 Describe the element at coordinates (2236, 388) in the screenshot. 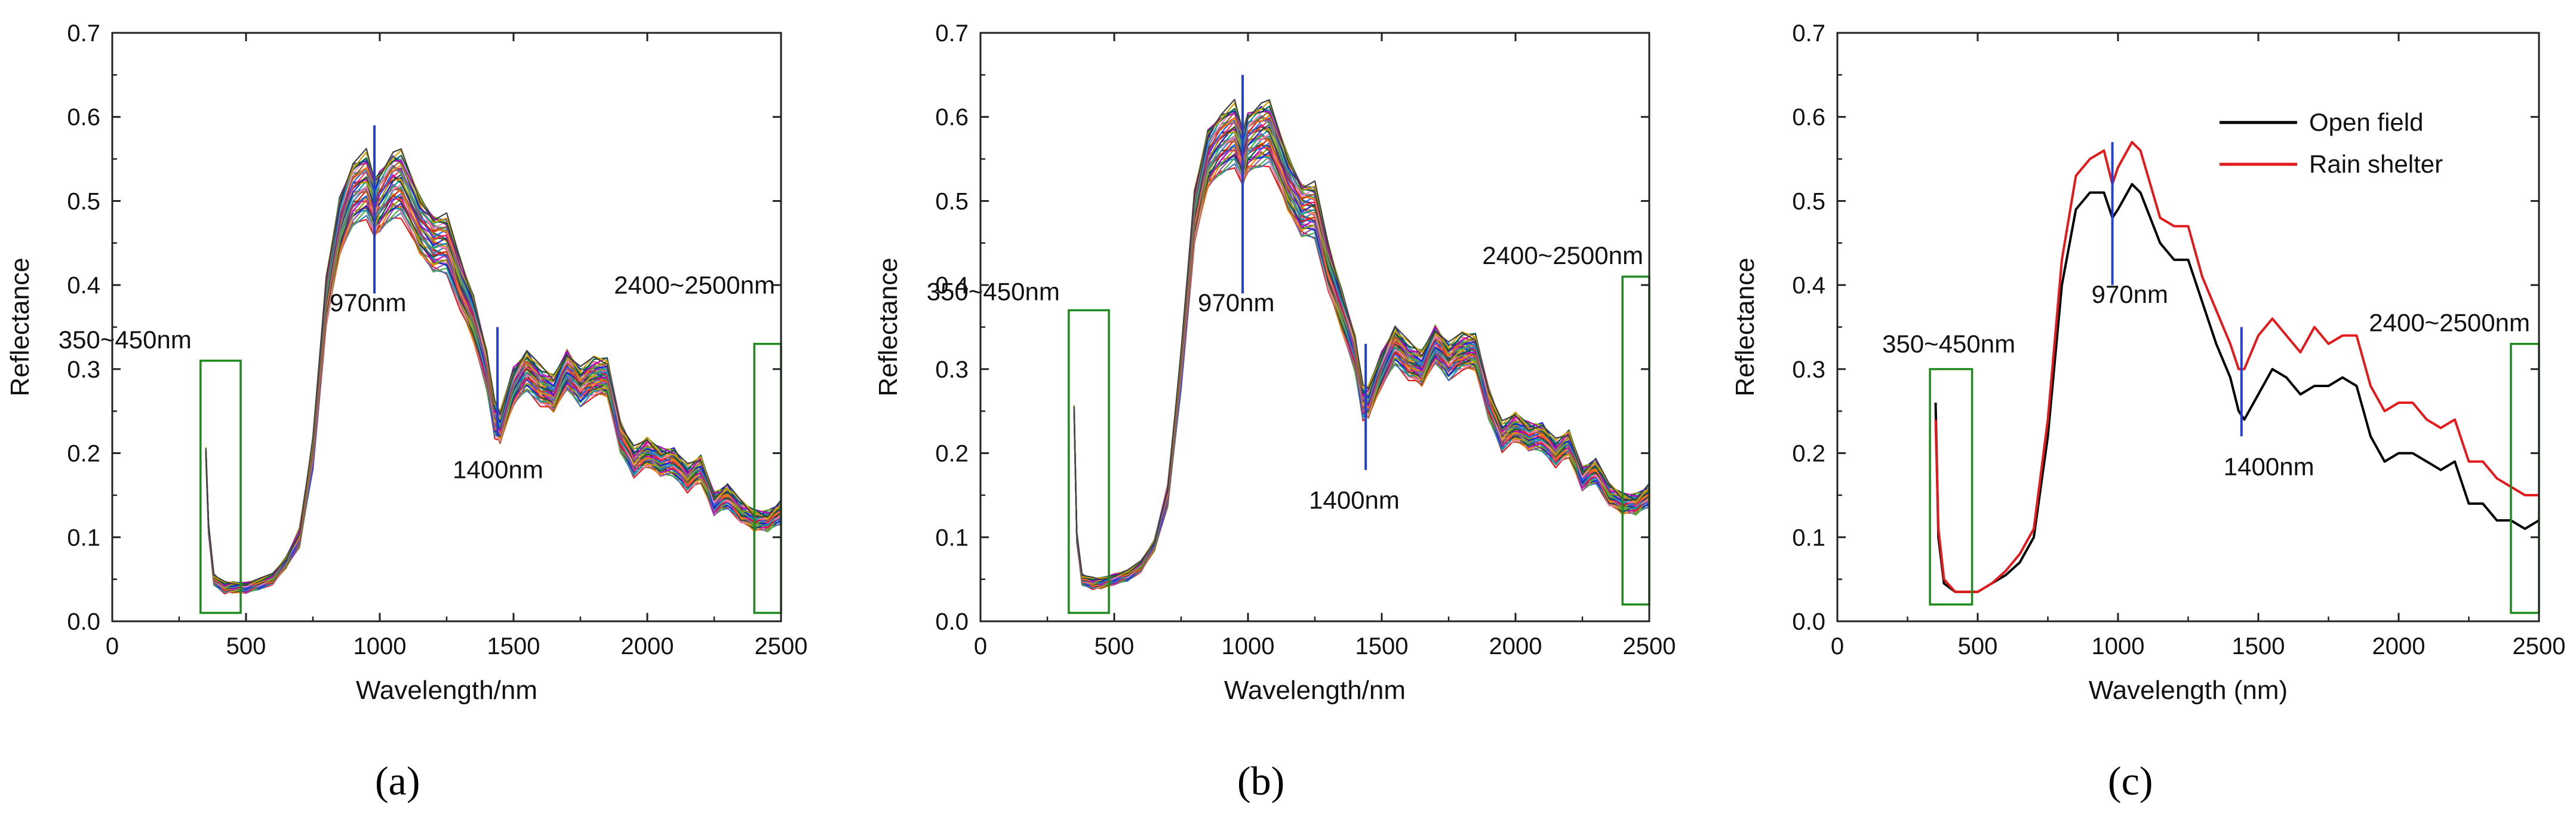

I see `series-line-open-field` at that location.